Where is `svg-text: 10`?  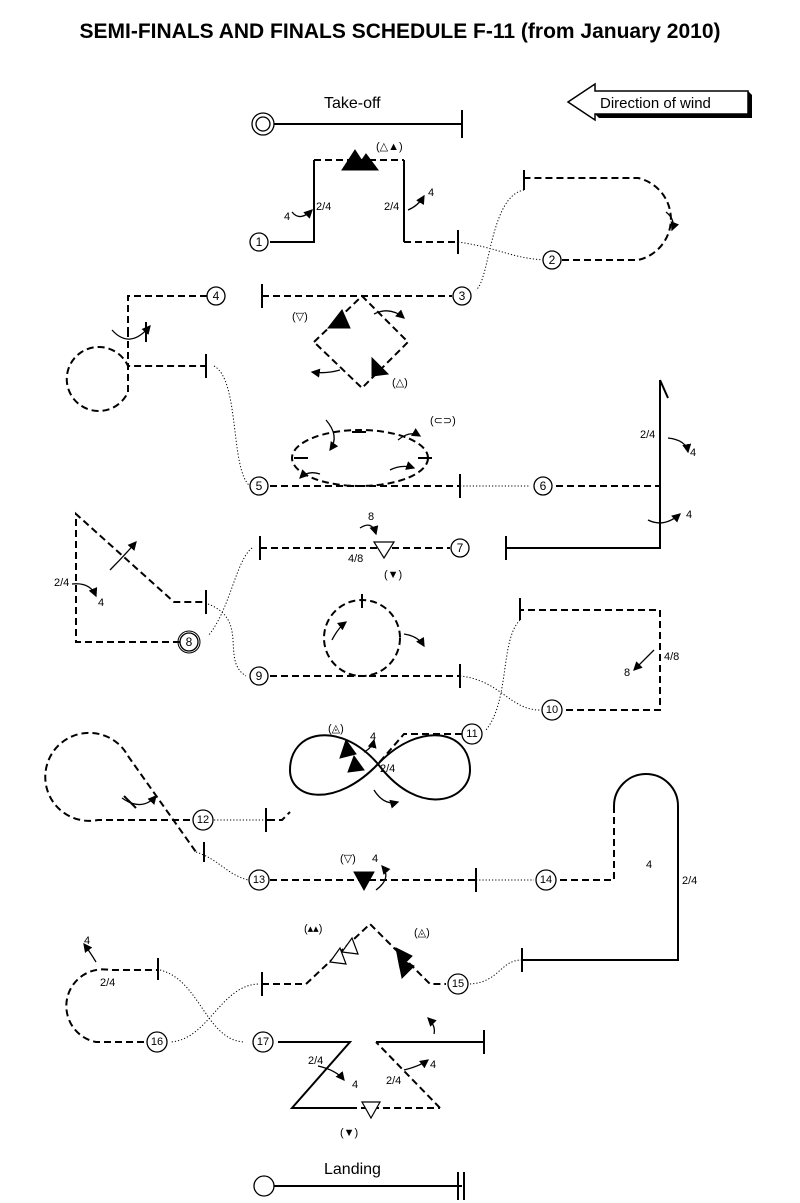 svg-text: 10 is located at coordinates (552, 710).